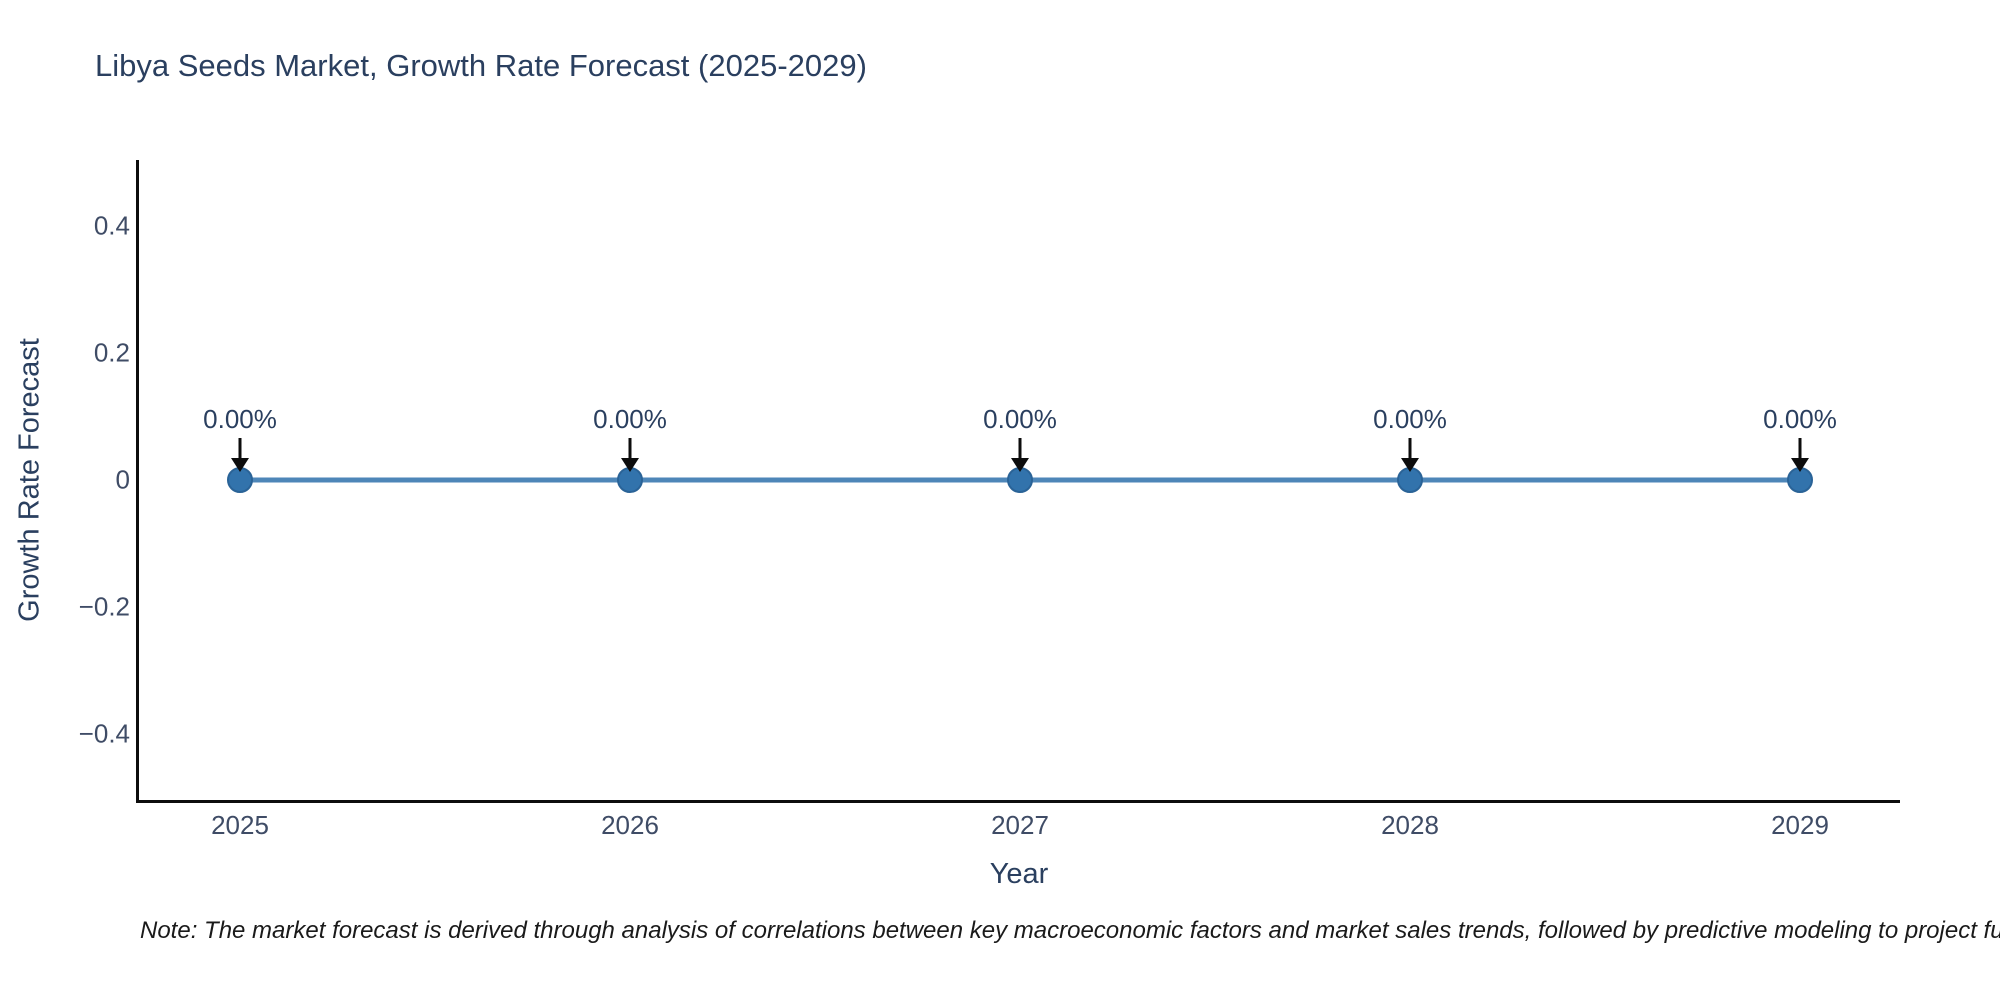  Describe the element at coordinates (1410, 825) in the screenshot. I see `x-tick-label: 2028` at that location.